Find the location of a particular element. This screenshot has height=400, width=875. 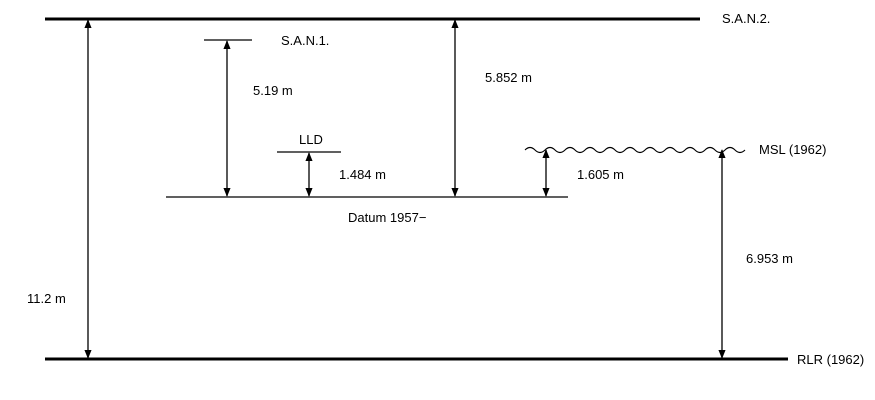

msl-label: MSL (1962) is located at coordinates (792, 149).